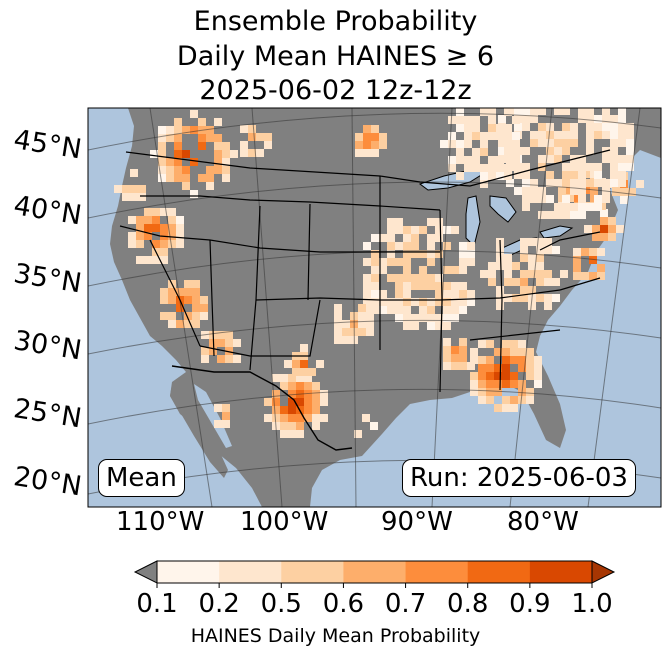  Describe the element at coordinates (343, 604) in the screenshot. I see `colorbar-tick-label: 0.6` at that location.